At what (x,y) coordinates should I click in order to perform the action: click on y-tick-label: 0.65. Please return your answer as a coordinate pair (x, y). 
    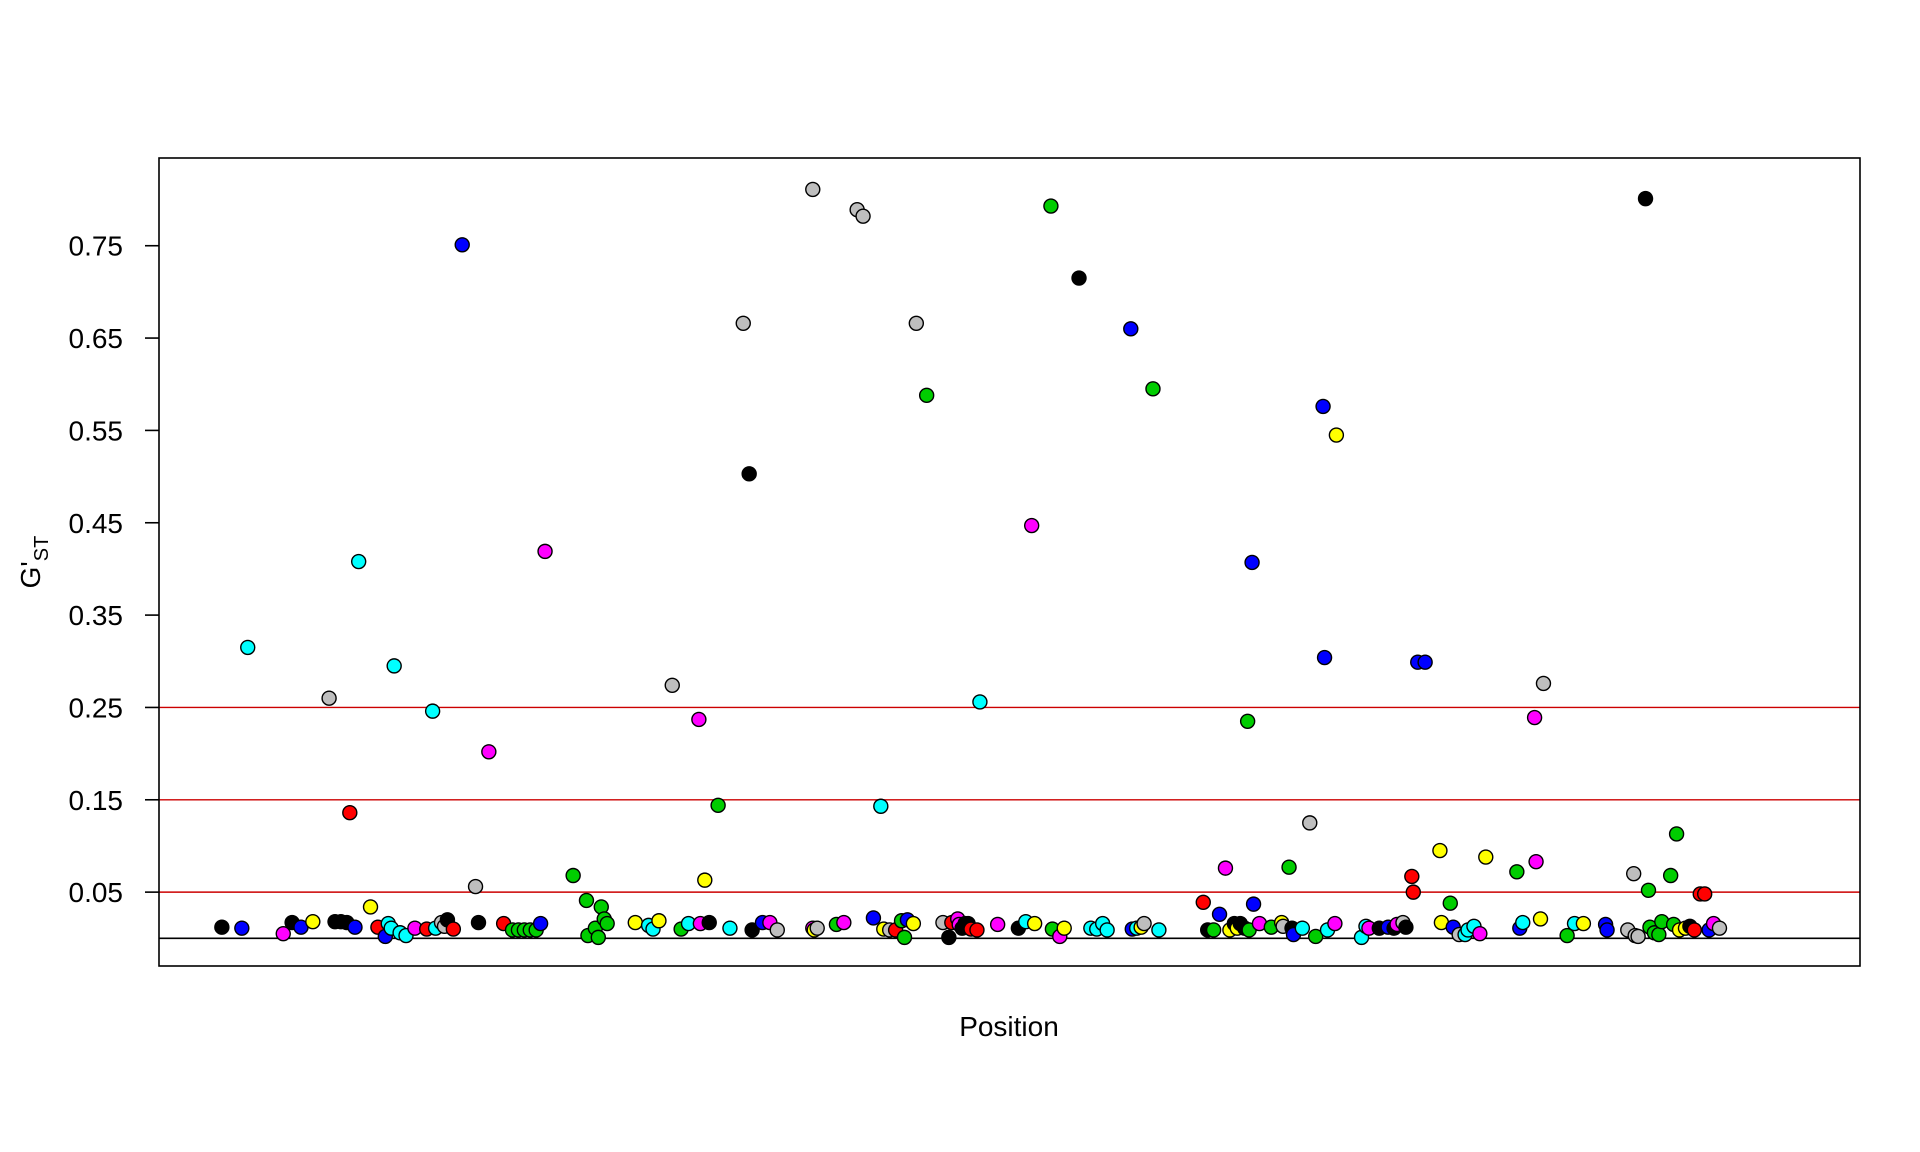
    Looking at the image, I should click on (96, 338).